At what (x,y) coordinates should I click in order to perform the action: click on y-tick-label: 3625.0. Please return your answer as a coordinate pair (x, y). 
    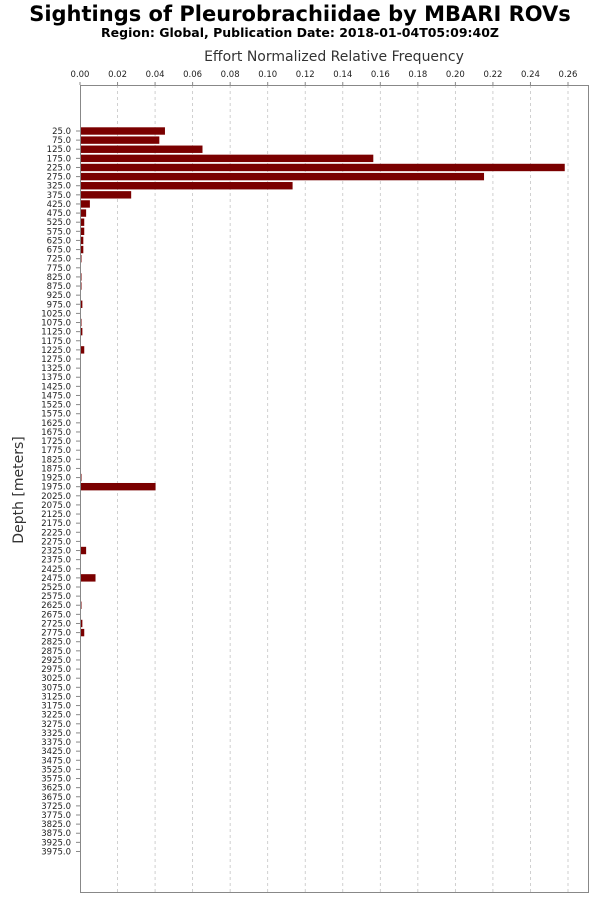
    Looking at the image, I should click on (56, 789).